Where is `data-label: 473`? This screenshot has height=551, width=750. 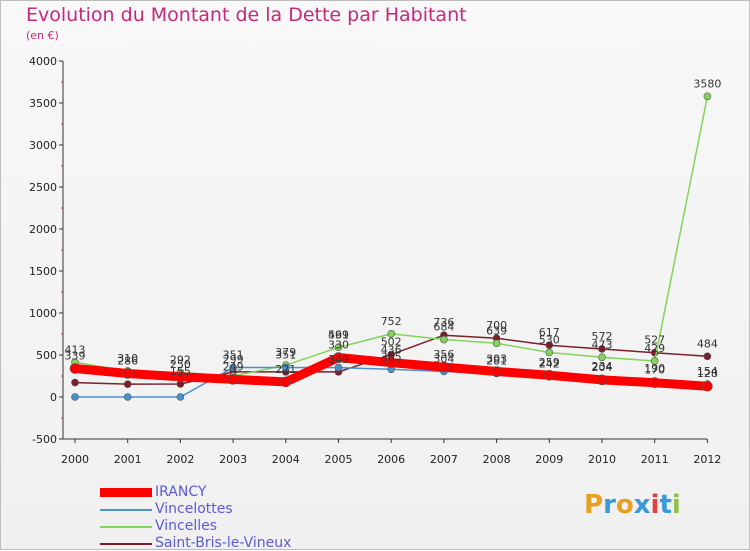 data-label: 473 is located at coordinates (602, 344).